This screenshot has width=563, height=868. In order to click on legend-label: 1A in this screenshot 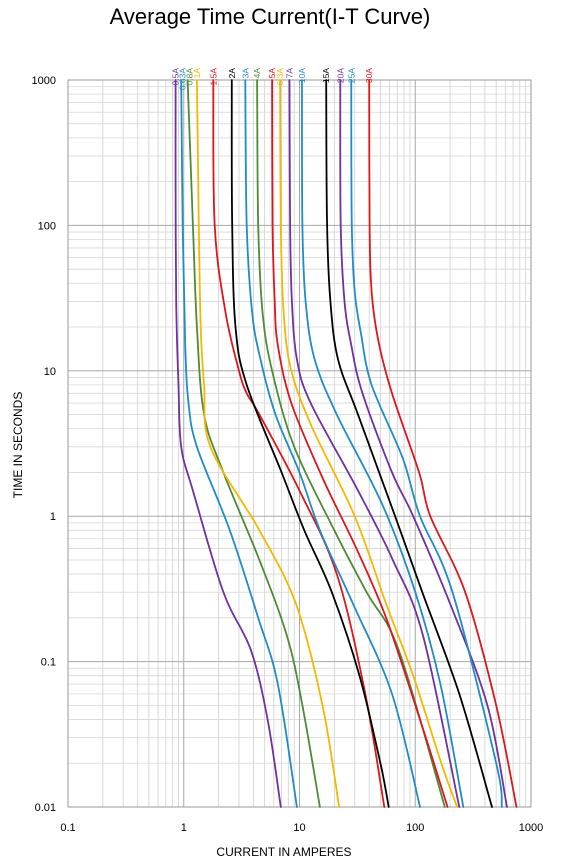, I will do `click(197, 73)`.